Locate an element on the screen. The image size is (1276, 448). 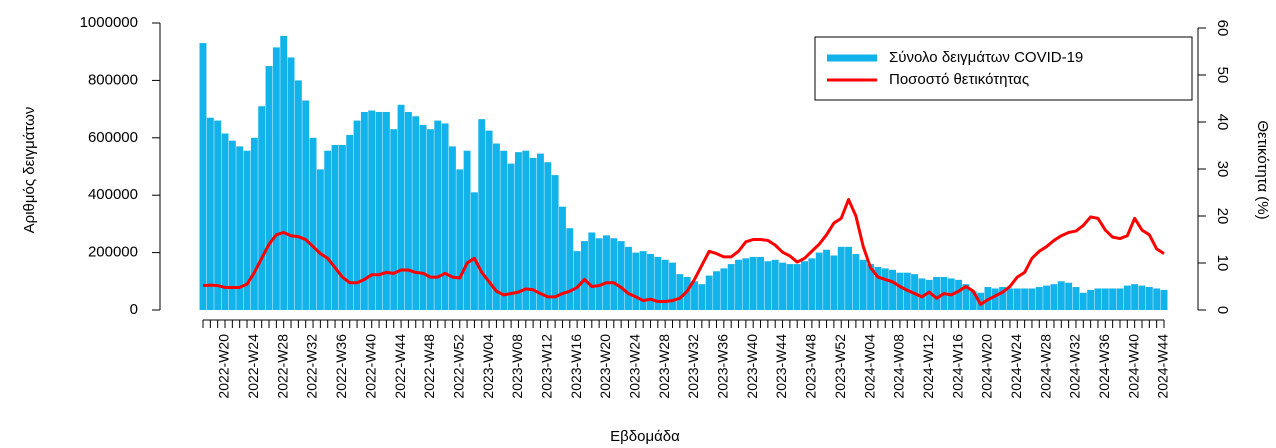
x-tick-label: 2022-W36 is located at coordinates (341, 366).